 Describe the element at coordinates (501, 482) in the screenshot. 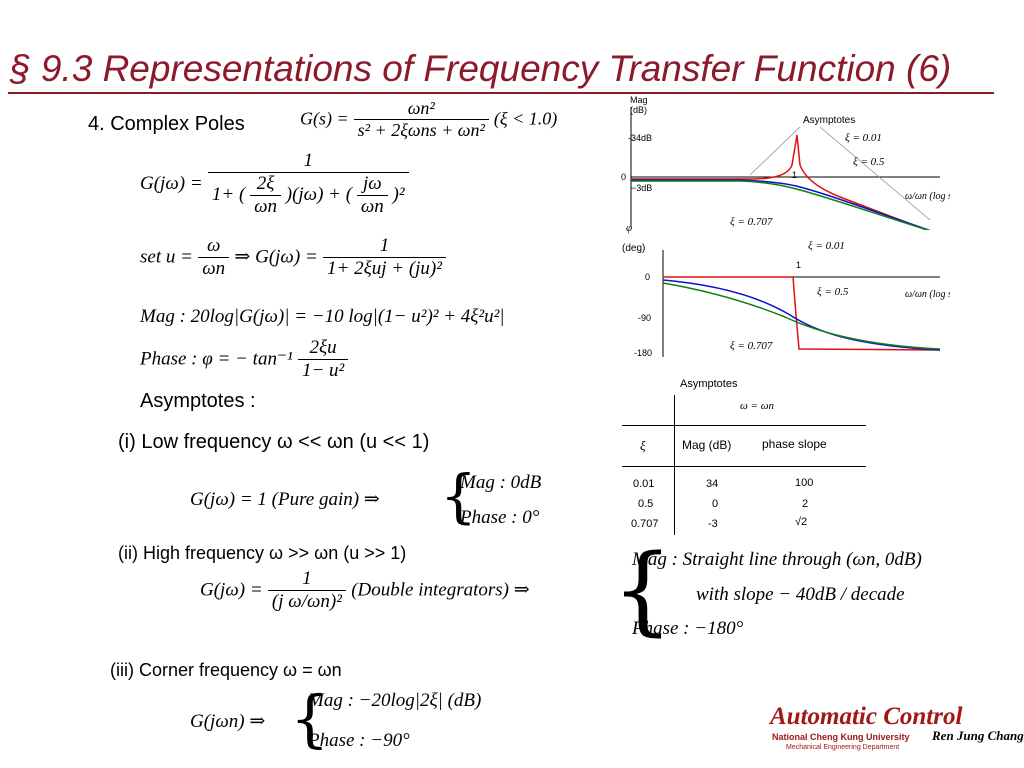

I see `low-mag: Mag : 0dB` at that location.